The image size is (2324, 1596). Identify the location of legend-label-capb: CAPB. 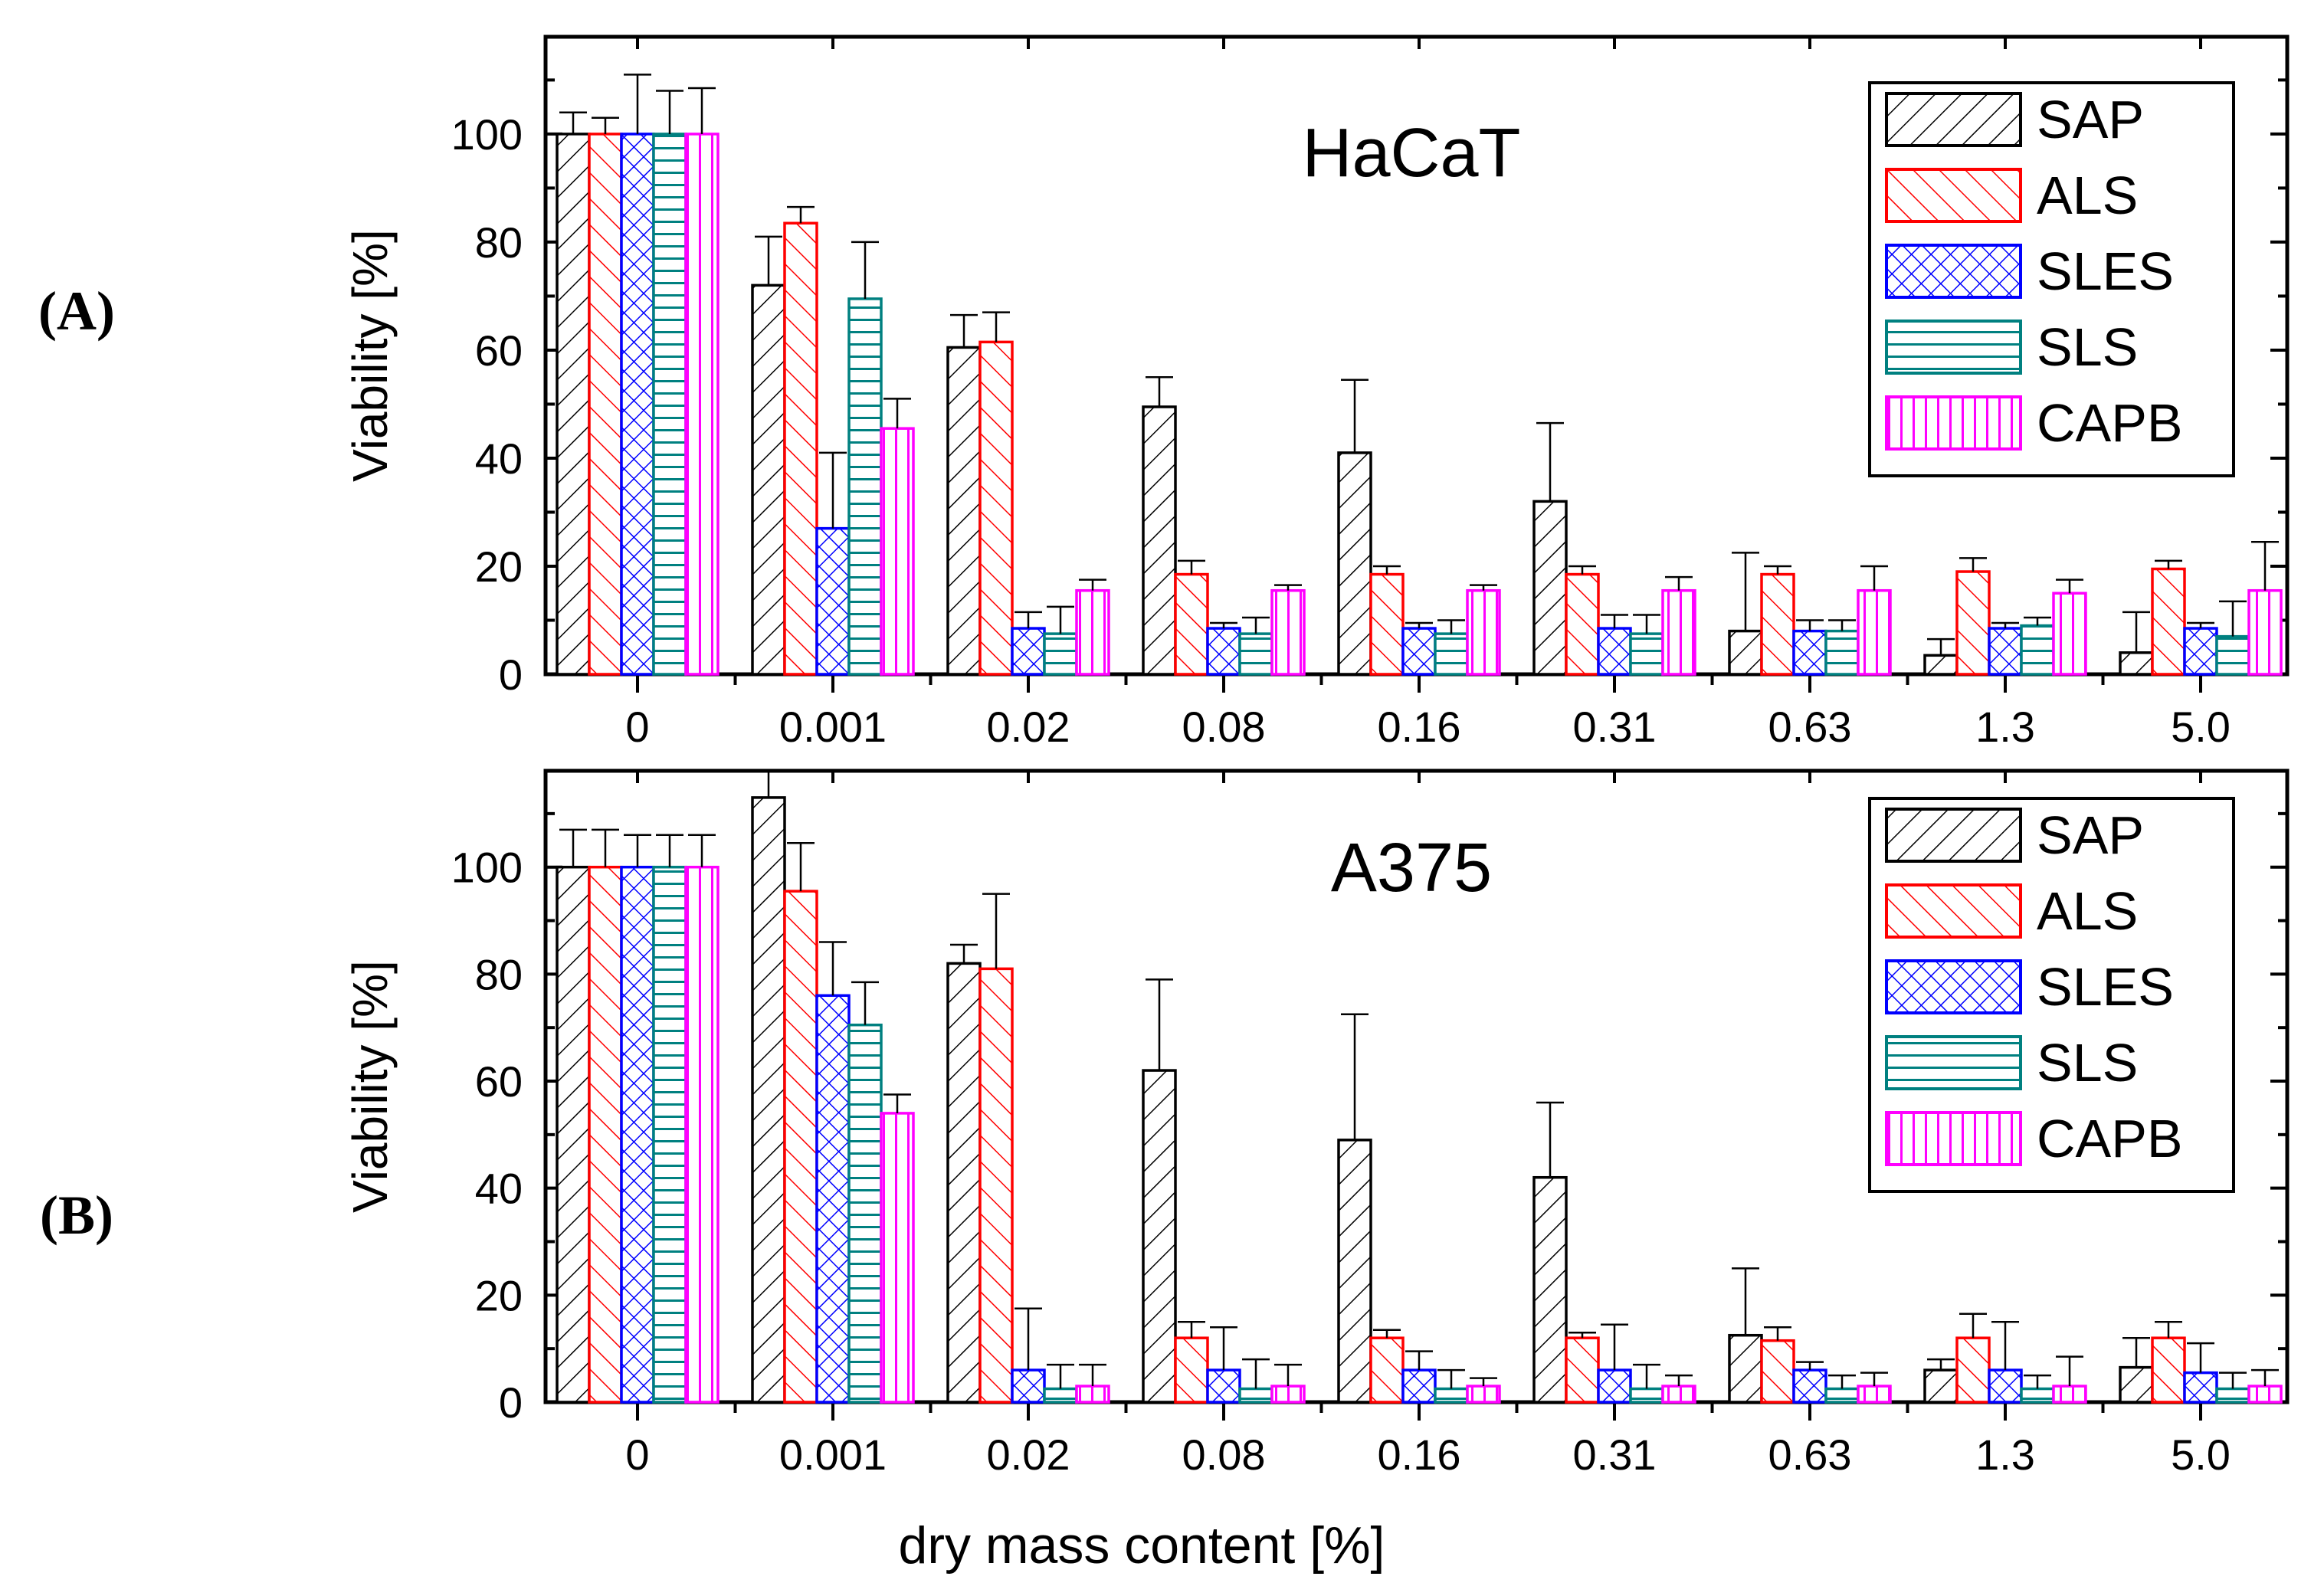
(2110, 423).